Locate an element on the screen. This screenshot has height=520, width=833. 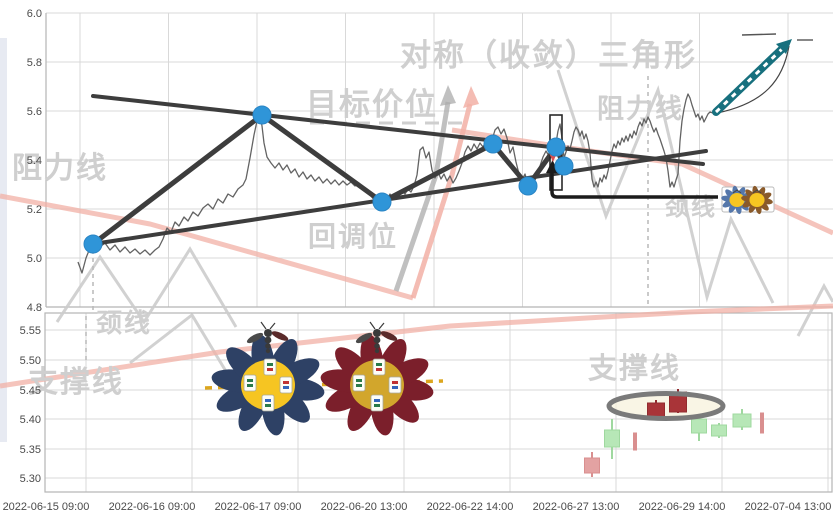
flower-sticker is located at coordinates (757, 200).